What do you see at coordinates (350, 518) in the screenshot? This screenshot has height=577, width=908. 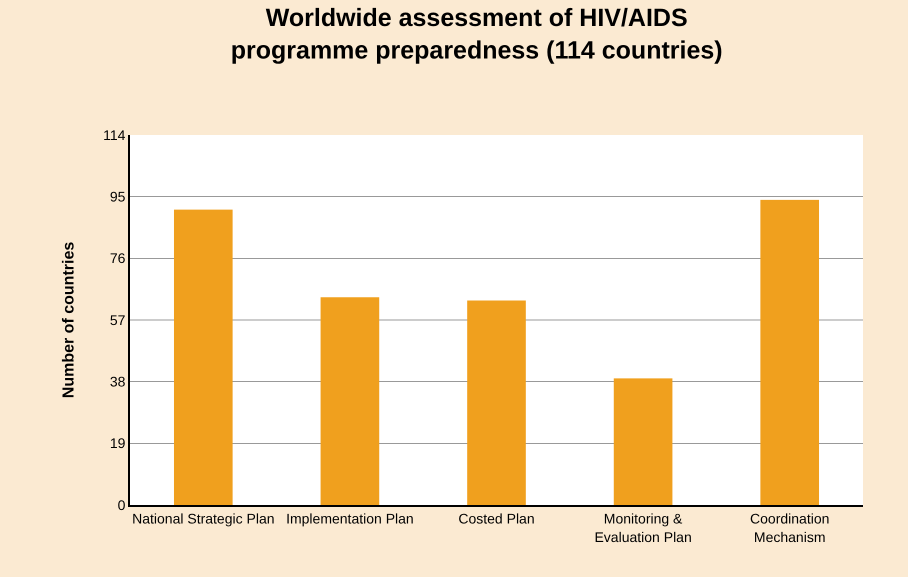 I see `x-tick-label: Implementation Plan` at bounding box center [350, 518].